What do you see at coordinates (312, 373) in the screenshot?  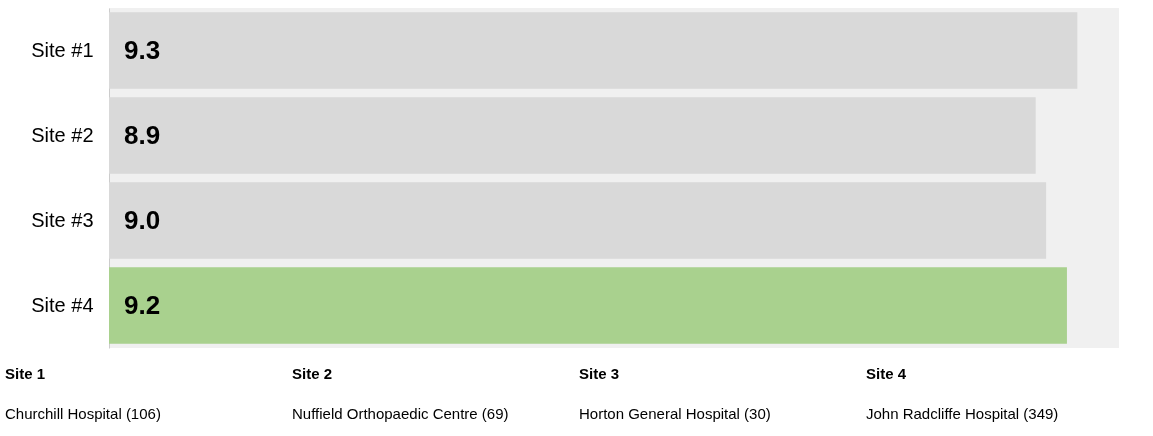 I see `text: Site 2` at bounding box center [312, 373].